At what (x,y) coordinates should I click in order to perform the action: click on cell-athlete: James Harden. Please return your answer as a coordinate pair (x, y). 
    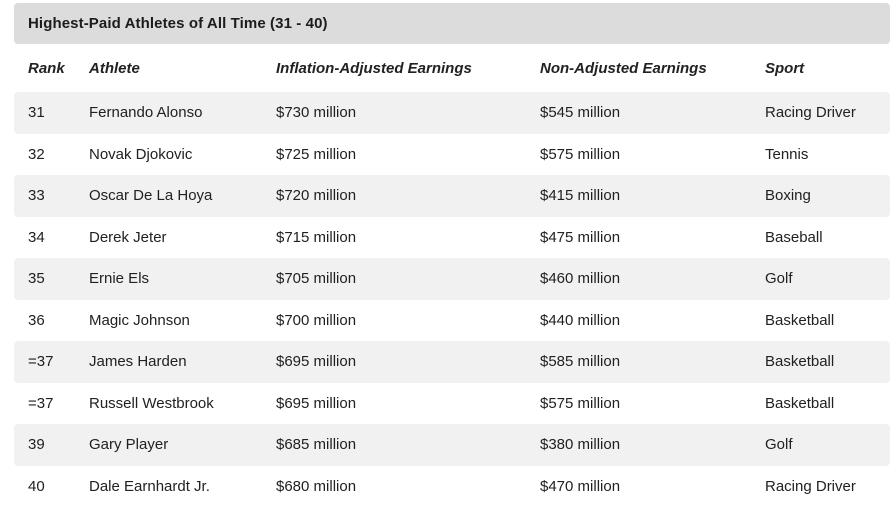
    Looking at the image, I should click on (168, 362).